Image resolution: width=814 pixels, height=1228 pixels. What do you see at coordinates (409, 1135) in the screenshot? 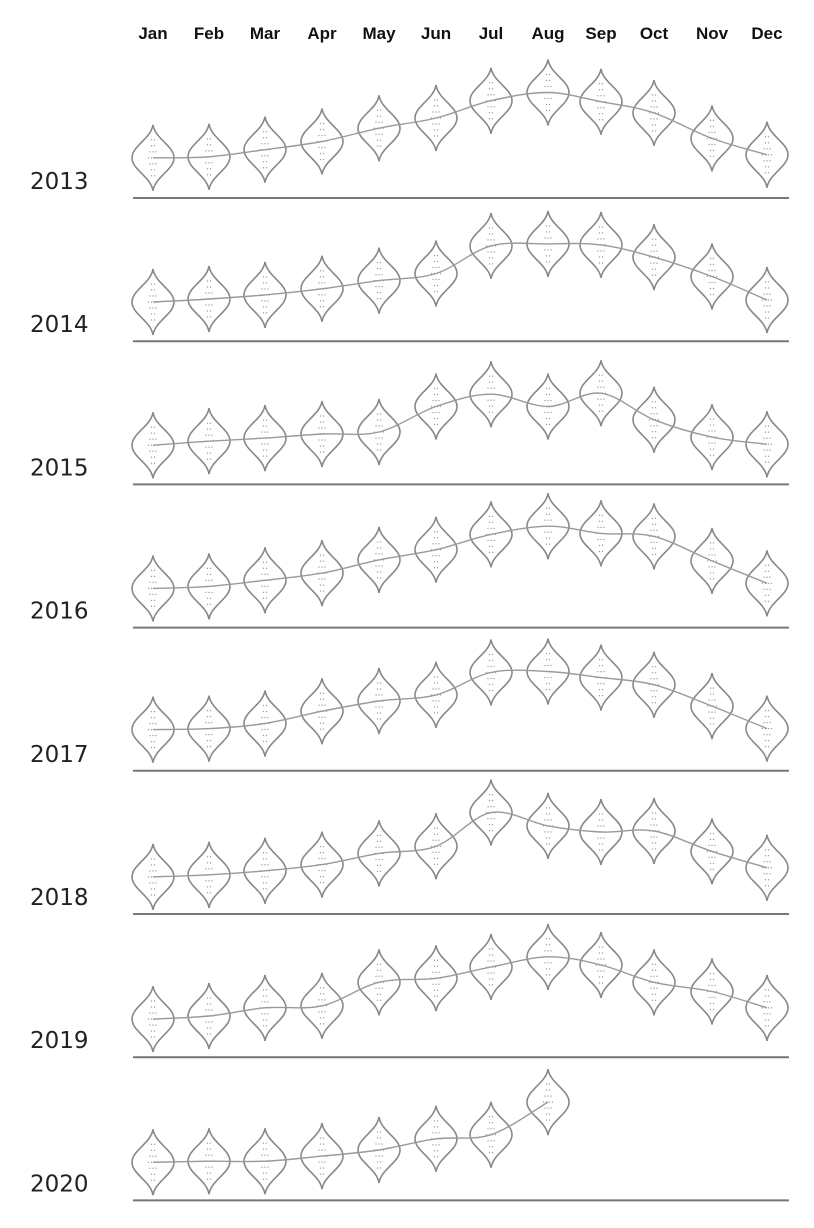
I see `year-panel-2020: 2020` at bounding box center [409, 1135].